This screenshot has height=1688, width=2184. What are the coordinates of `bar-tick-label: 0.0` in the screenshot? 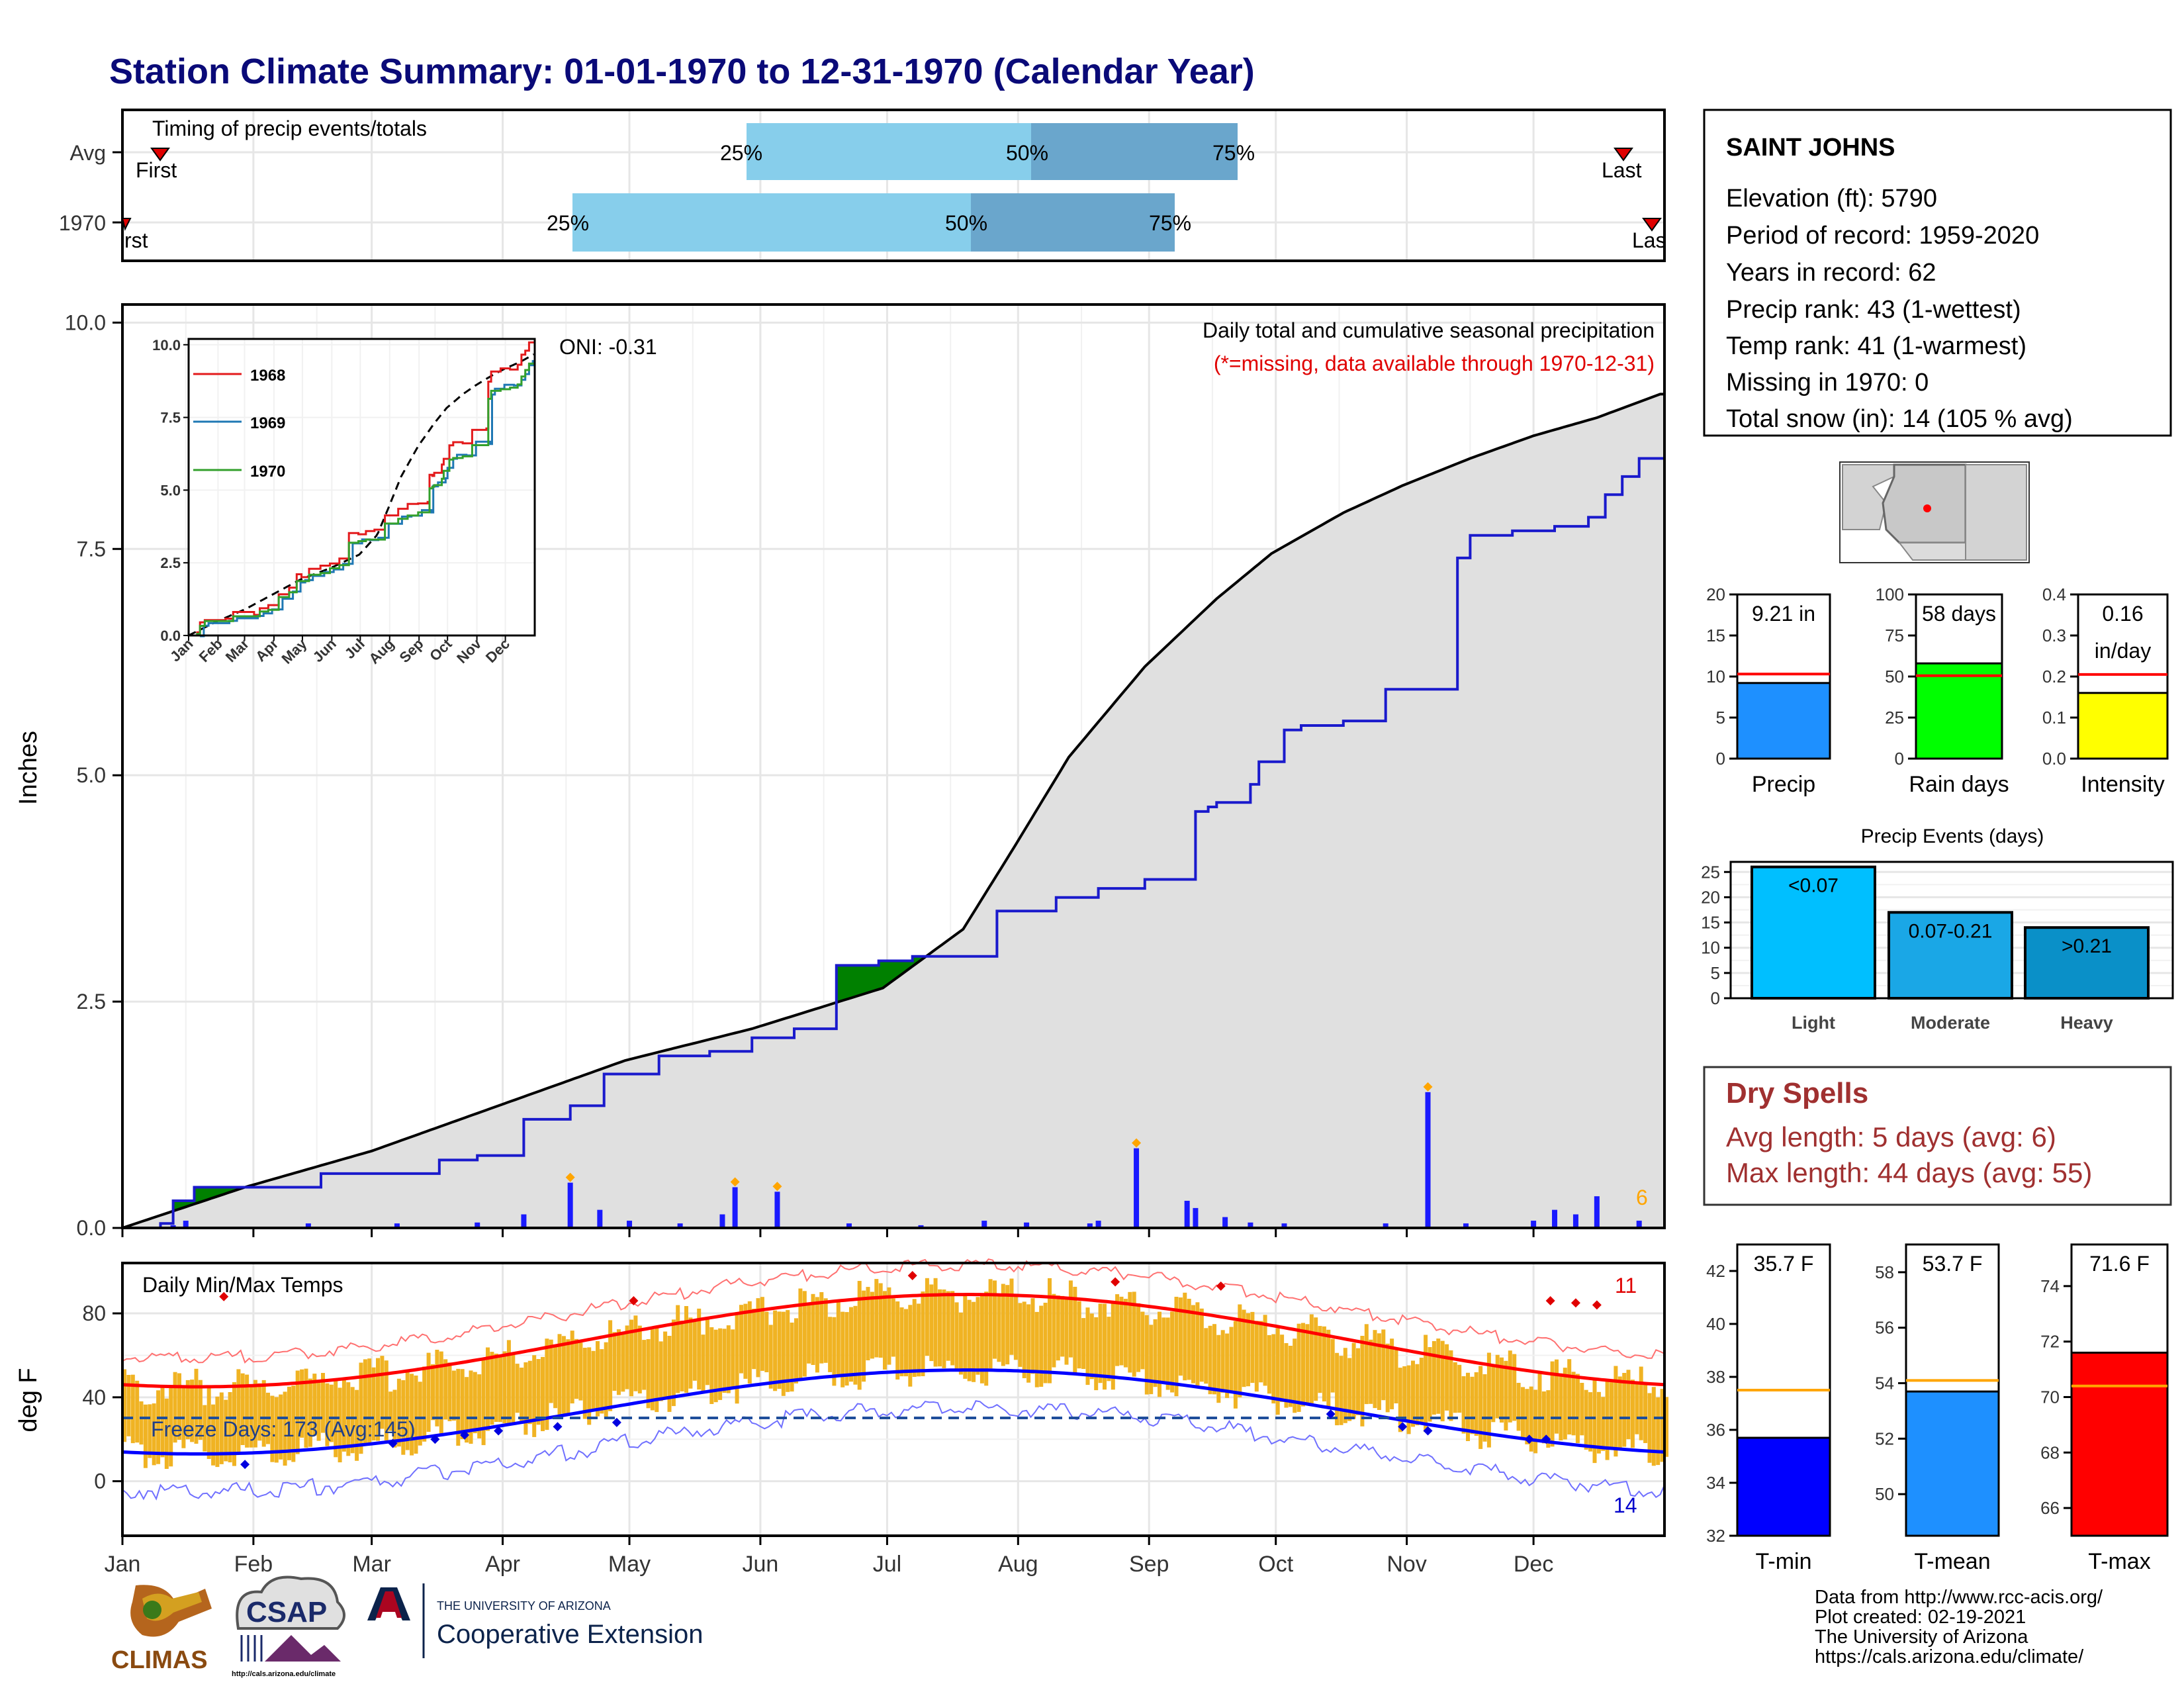 It's located at (2054, 759).